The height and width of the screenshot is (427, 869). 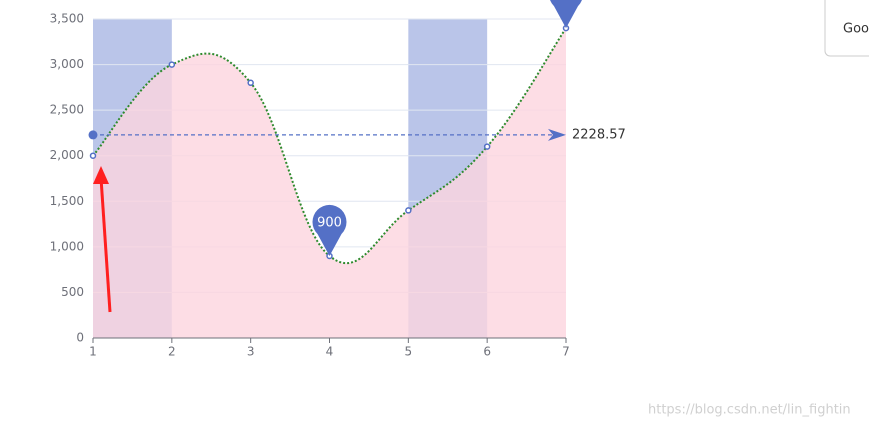 I want to click on y-tick-label: 1,500, so click(x=67, y=201).